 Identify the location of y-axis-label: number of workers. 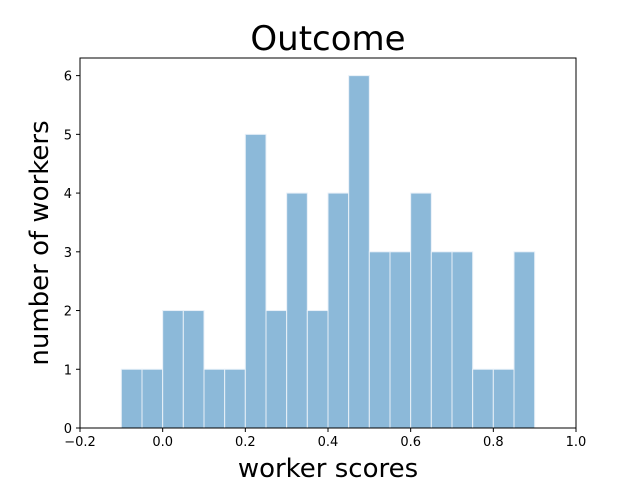
(40, 242).